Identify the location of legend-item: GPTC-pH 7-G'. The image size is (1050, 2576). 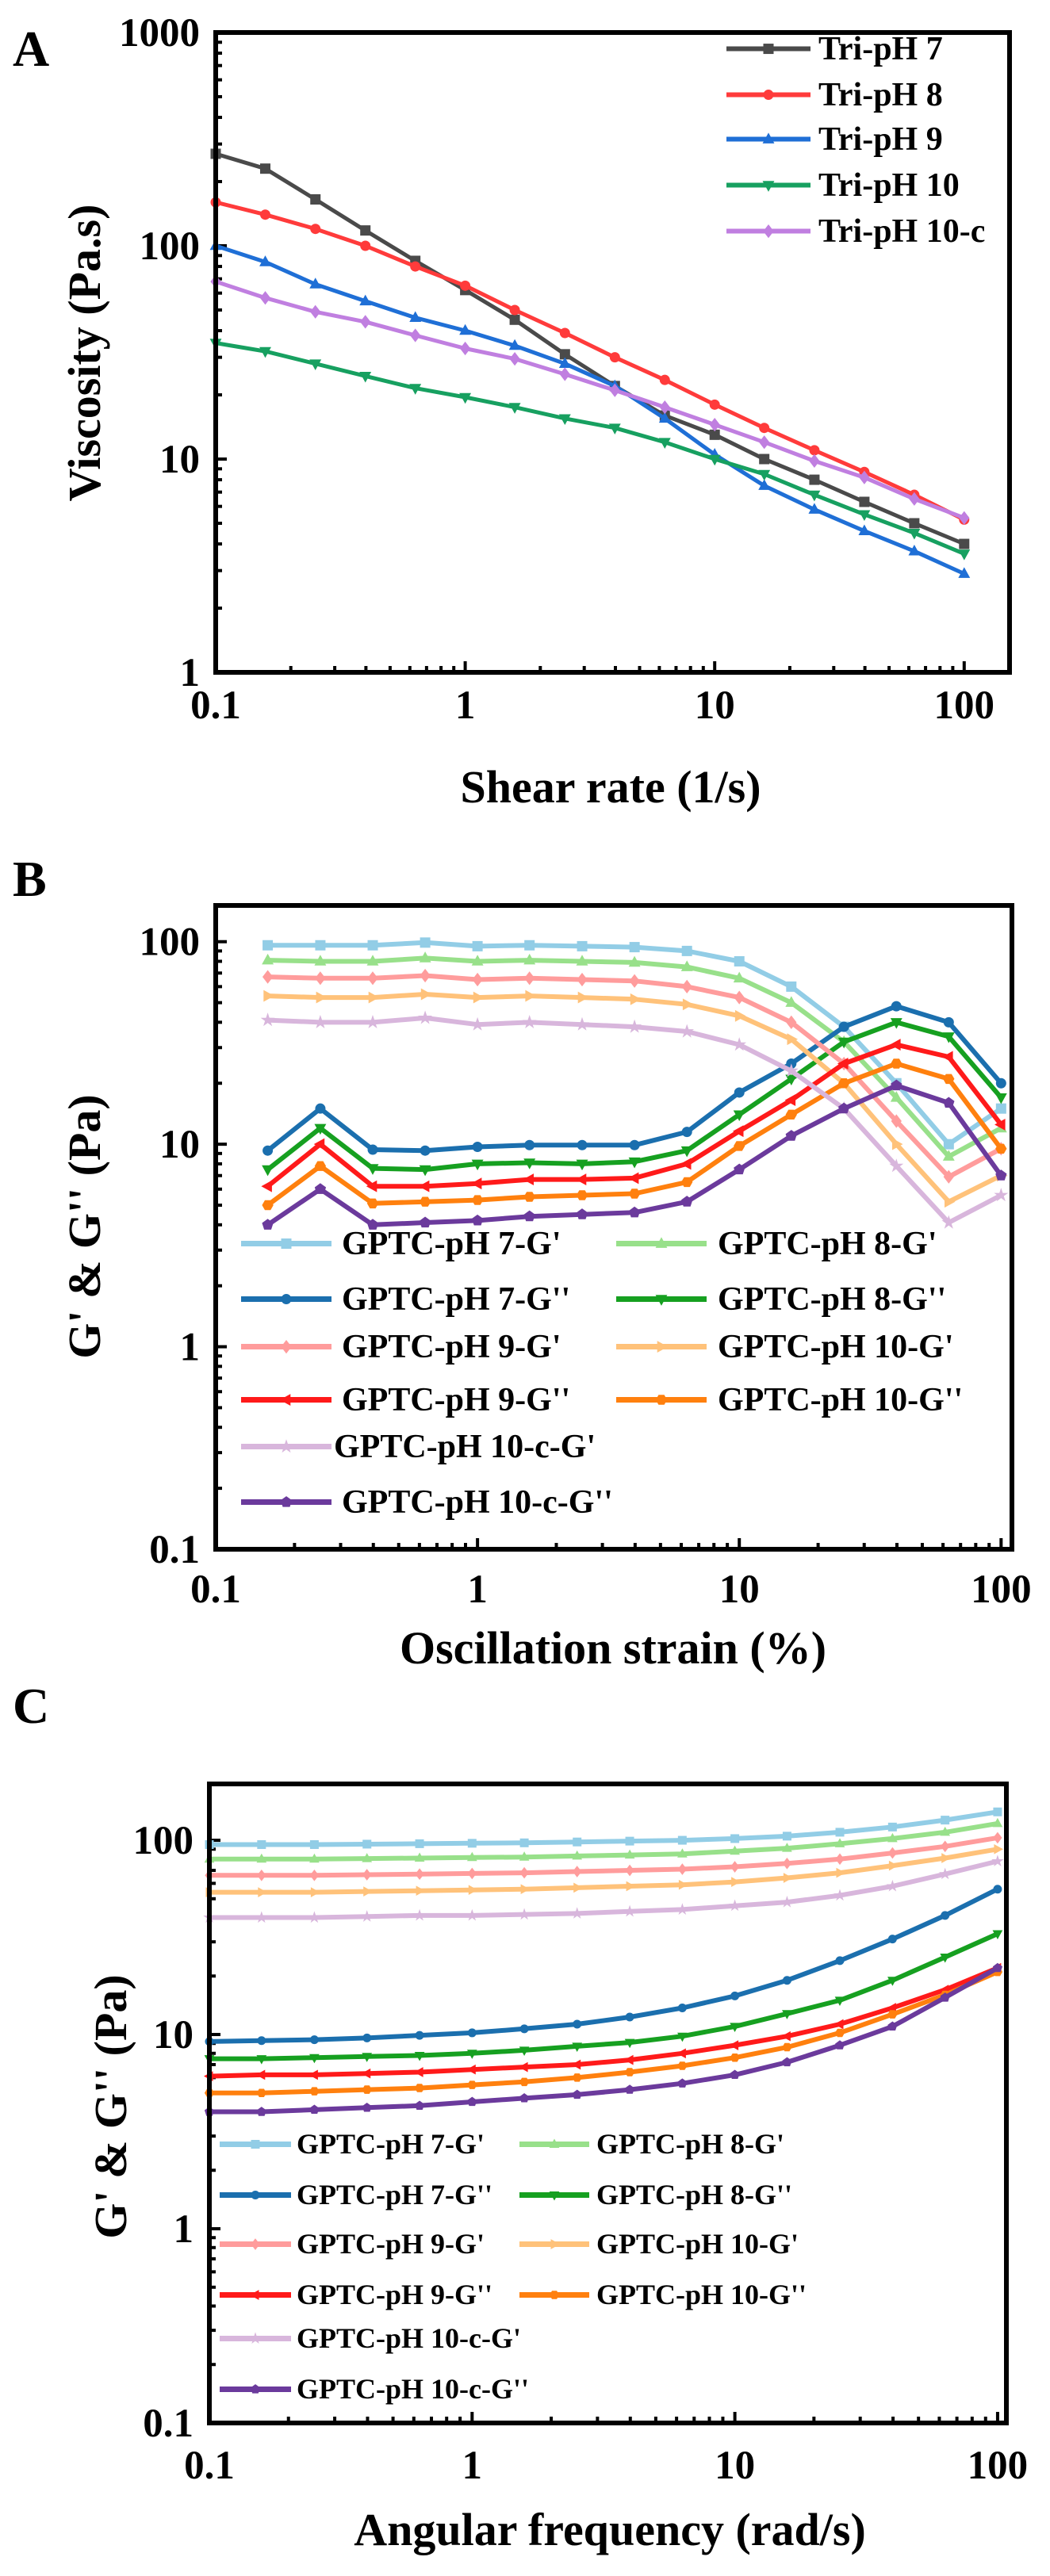
(401, 1244).